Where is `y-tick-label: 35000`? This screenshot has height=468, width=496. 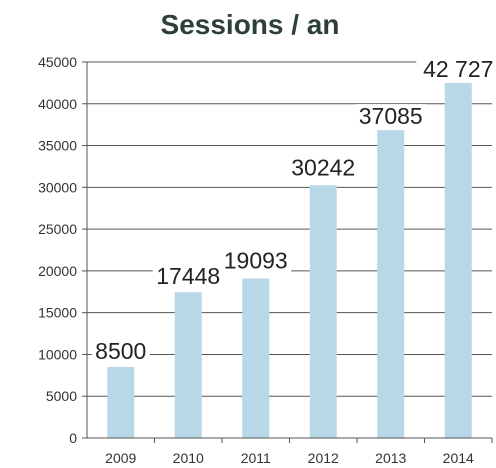 y-tick-label: 35000 is located at coordinates (57, 146).